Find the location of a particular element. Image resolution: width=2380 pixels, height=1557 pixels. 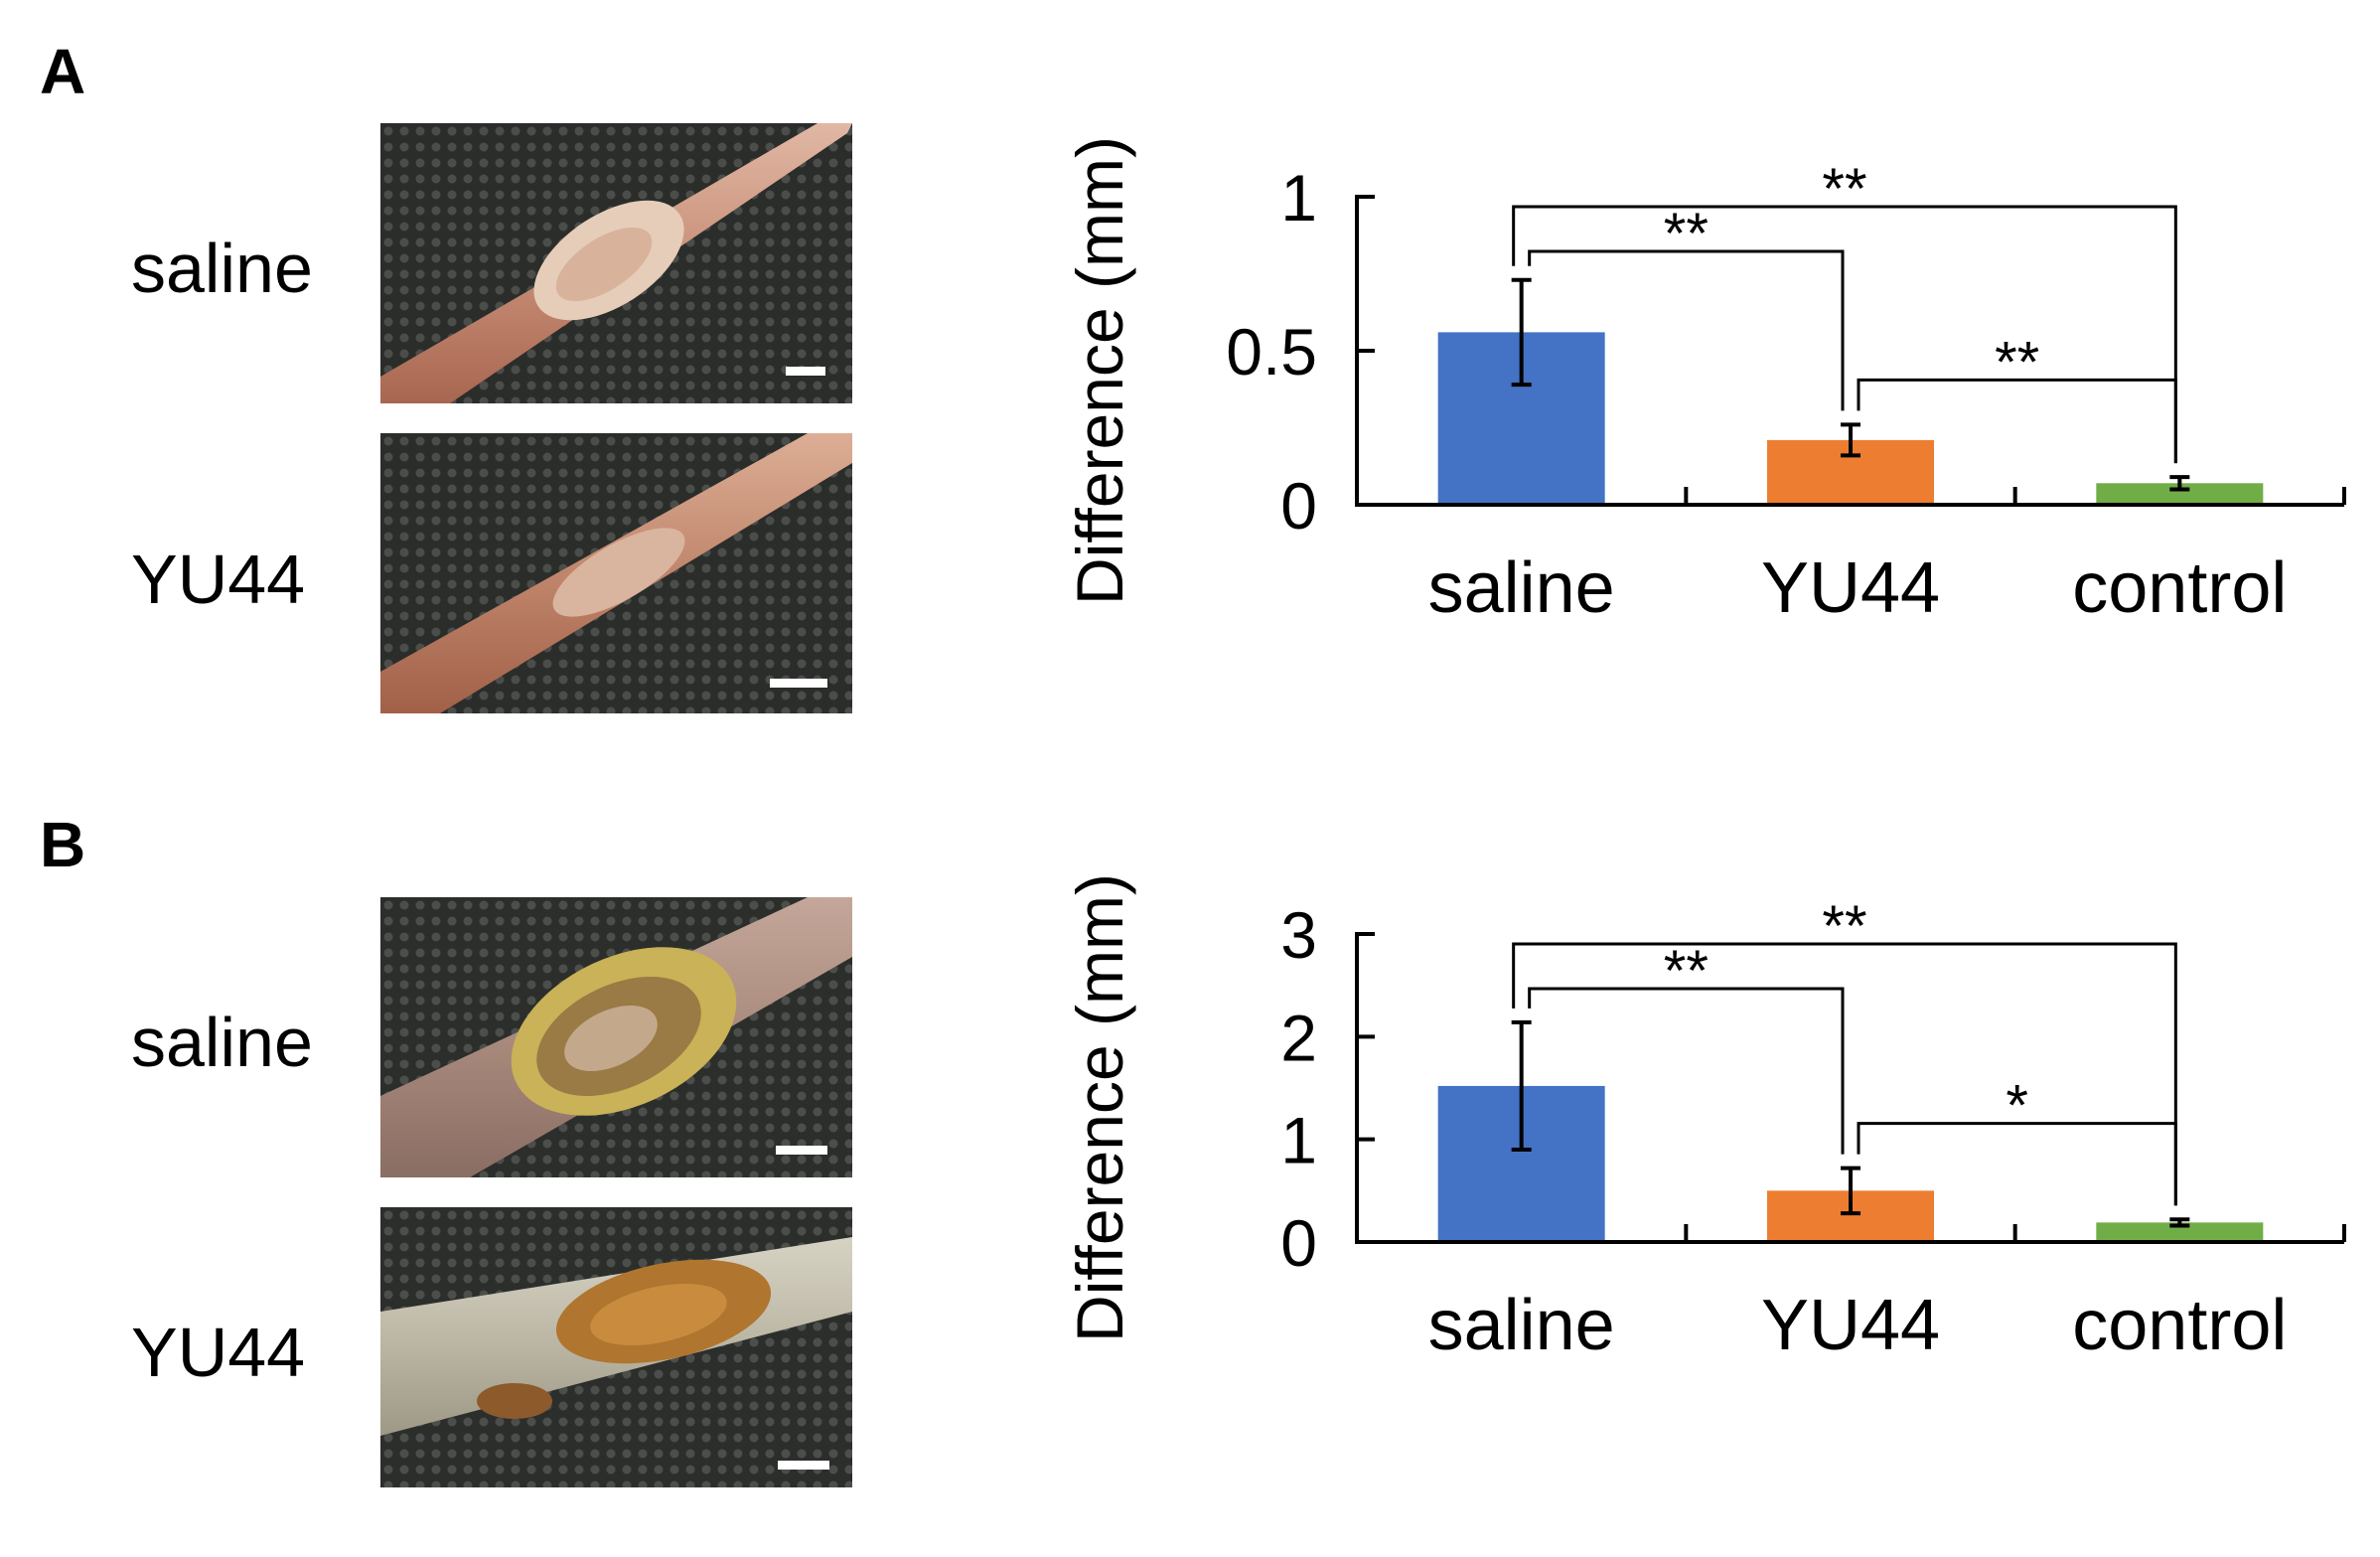

photo-label-b-saline: saline is located at coordinates (222, 1042).